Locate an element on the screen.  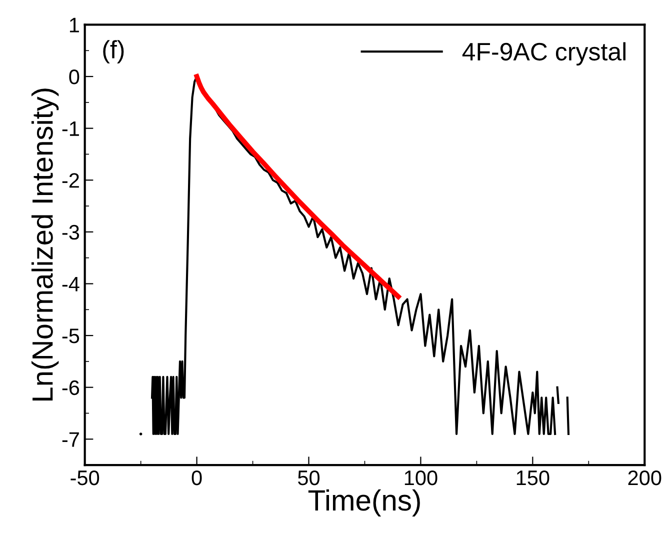
x-axis-title: Time(ns) is located at coordinates (364, 502).